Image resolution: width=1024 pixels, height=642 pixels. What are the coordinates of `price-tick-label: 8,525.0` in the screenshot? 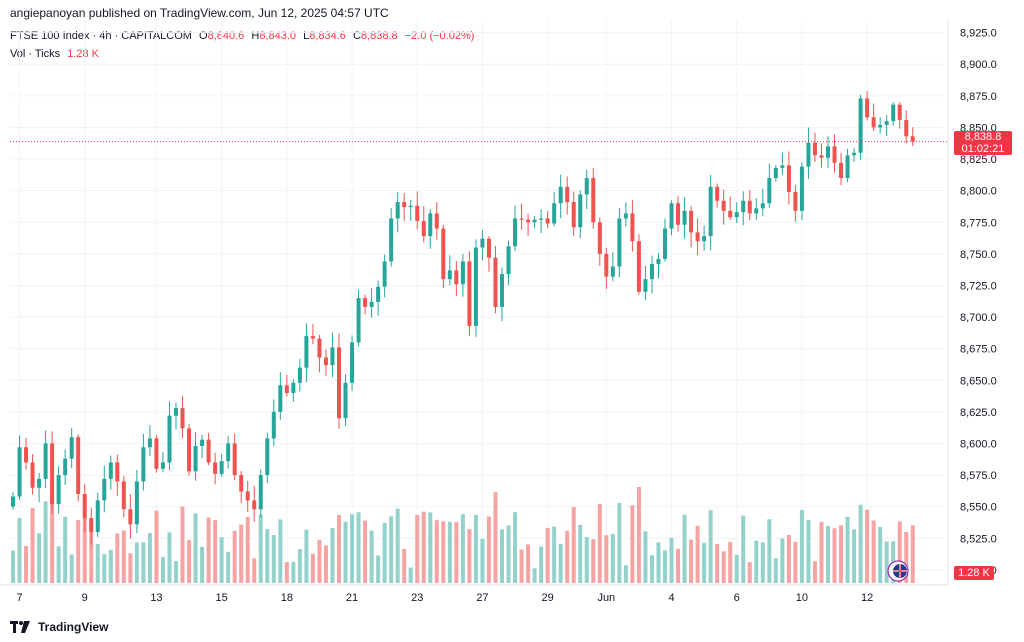 It's located at (978, 539).